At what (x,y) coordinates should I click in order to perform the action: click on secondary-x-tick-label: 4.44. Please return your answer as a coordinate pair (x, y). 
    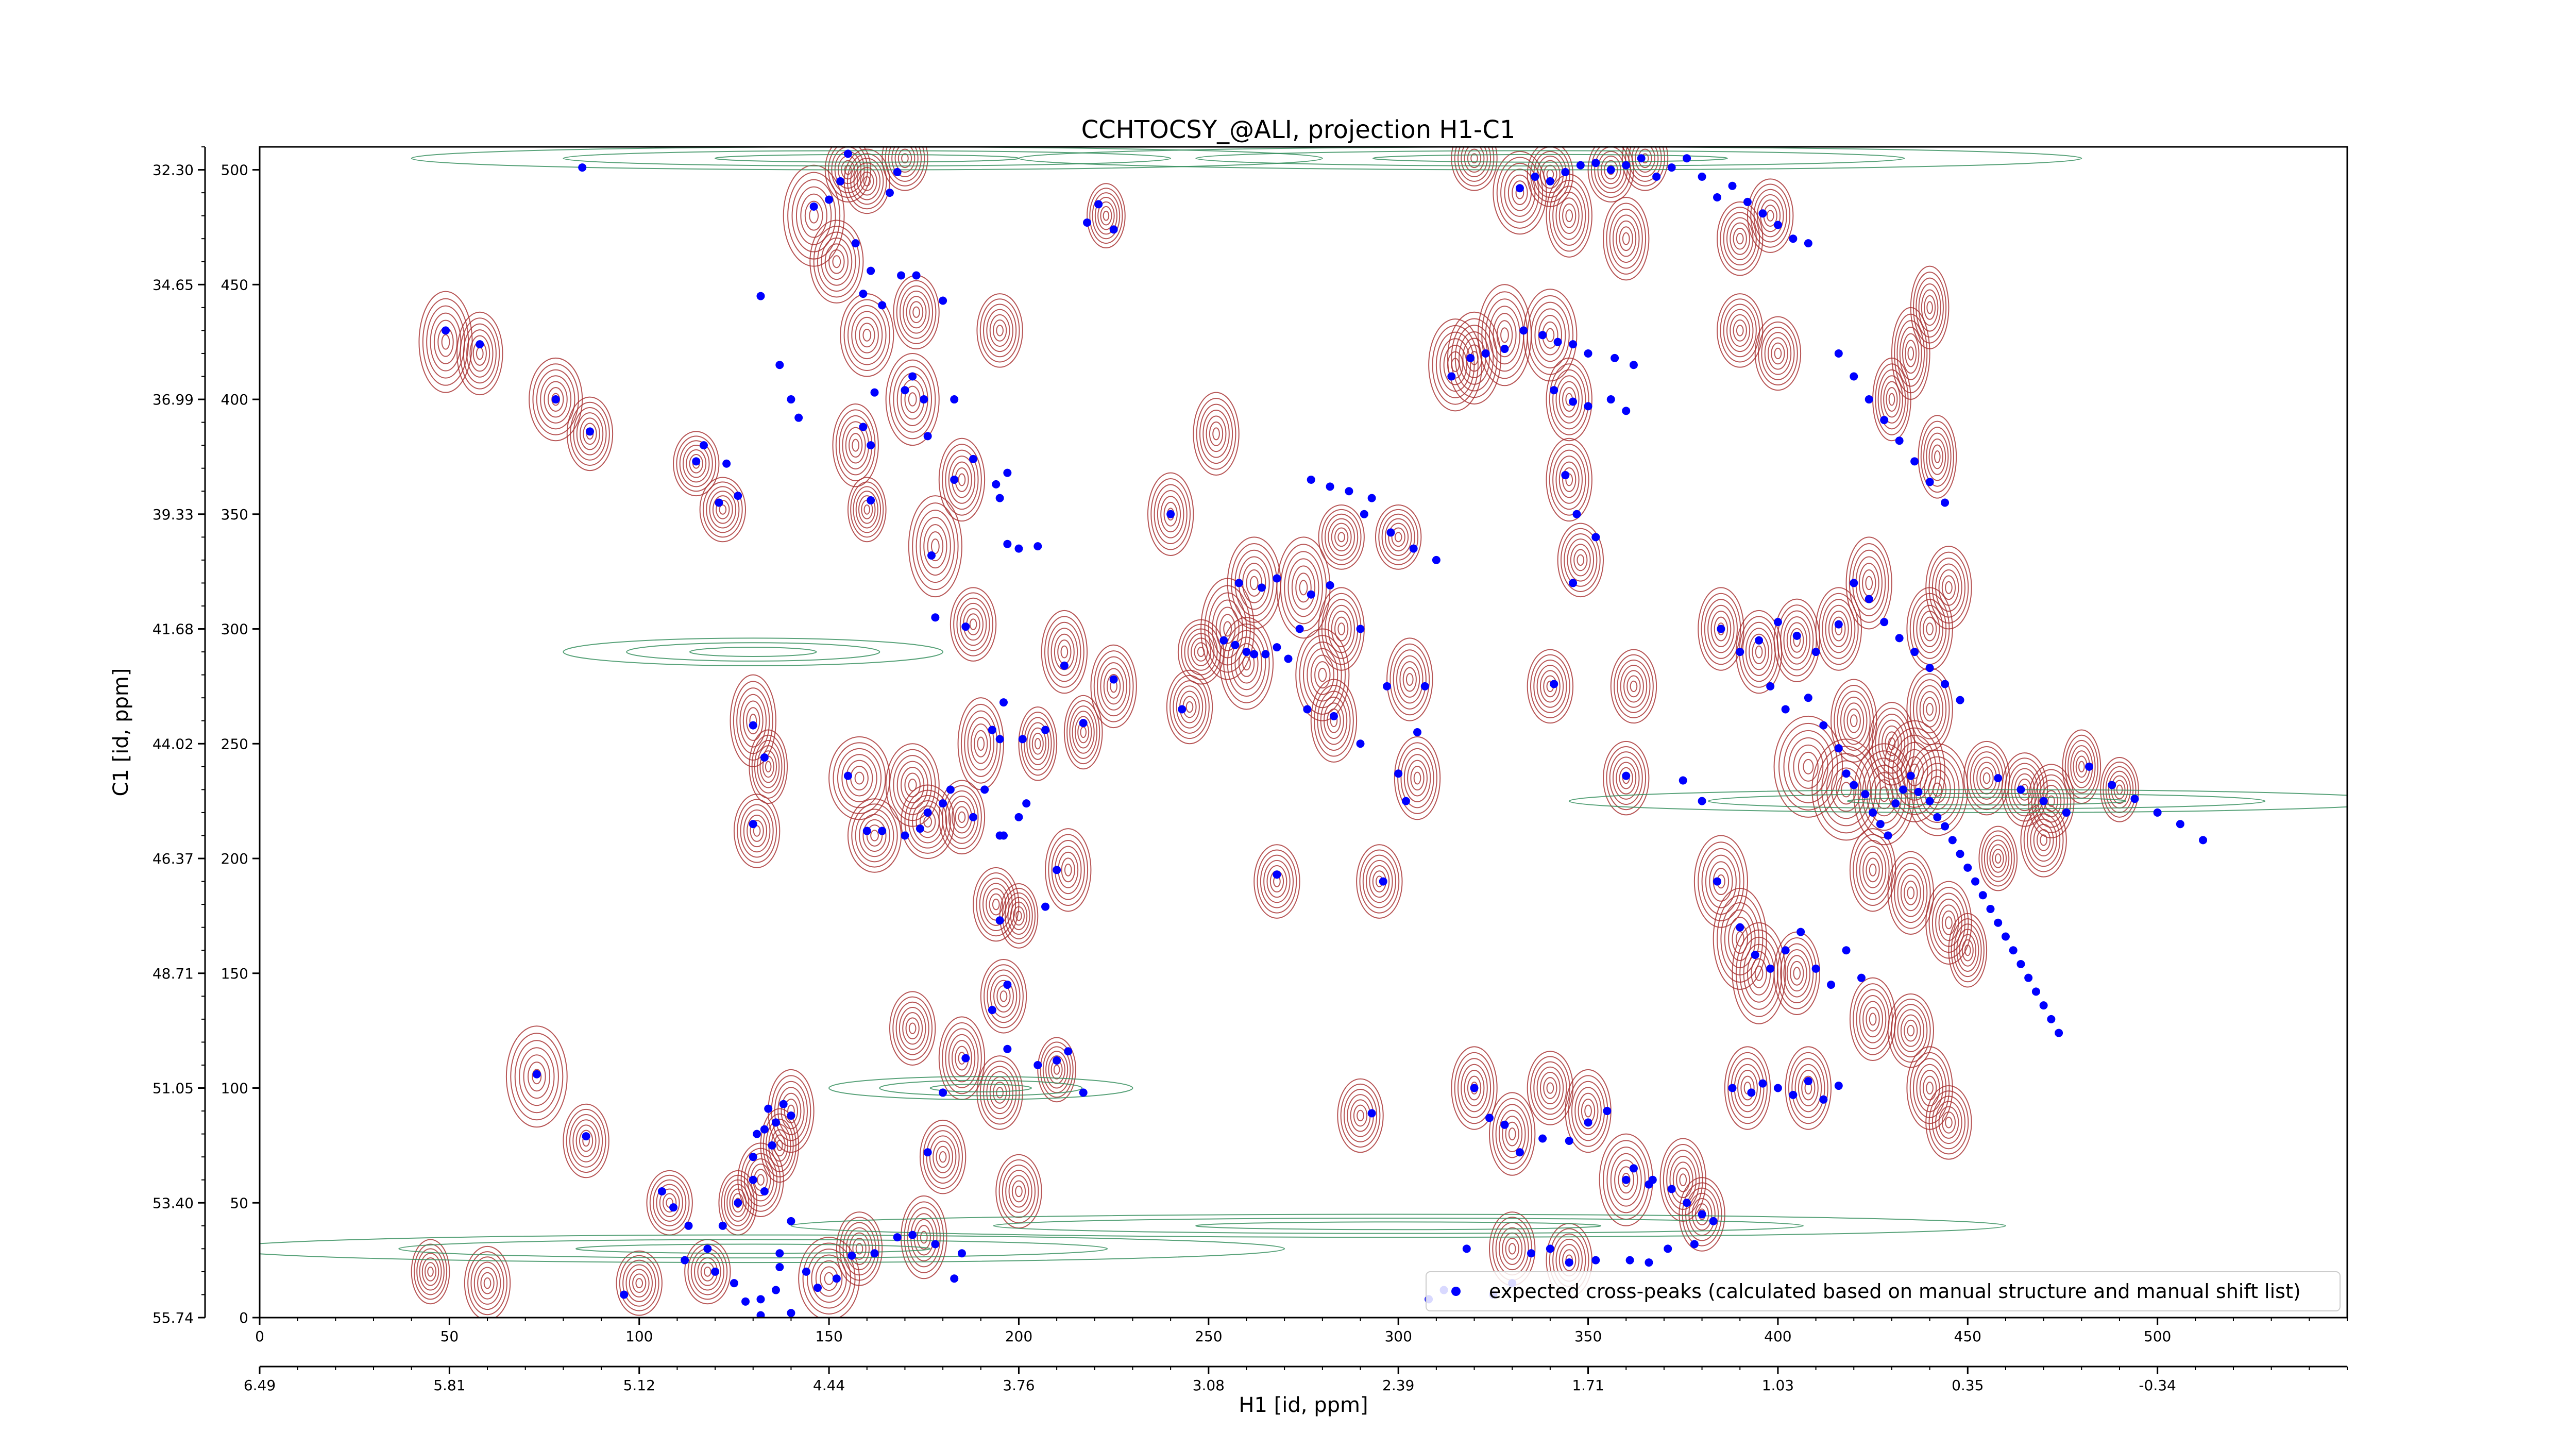
    Looking at the image, I should click on (829, 1385).